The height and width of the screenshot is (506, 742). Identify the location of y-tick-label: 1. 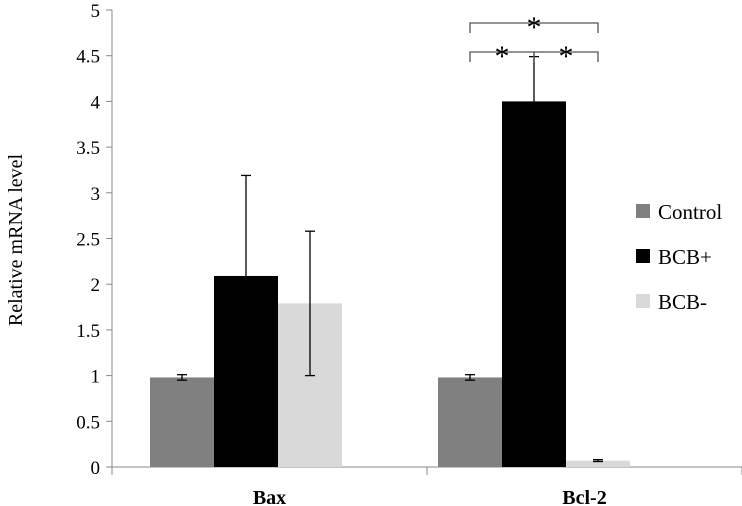
(96, 377).